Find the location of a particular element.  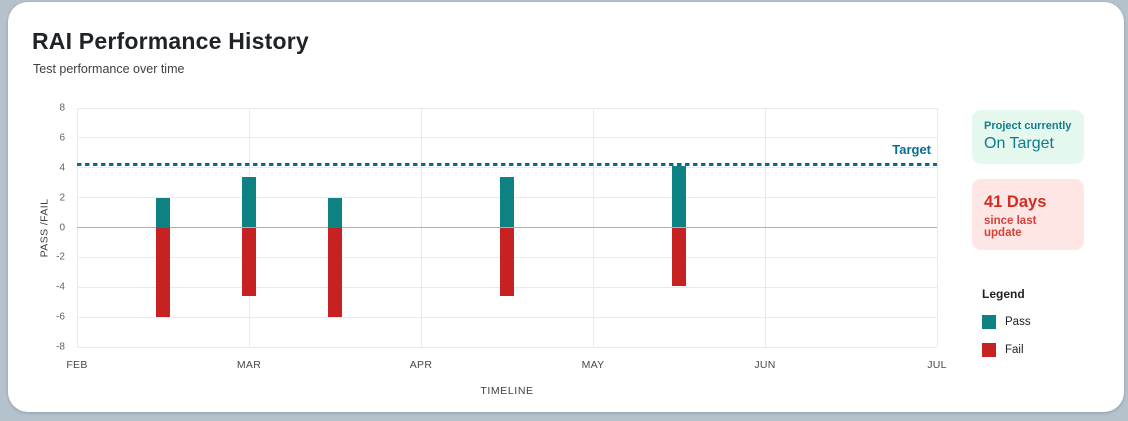

target-label: Target is located at coordinates (911, 149).